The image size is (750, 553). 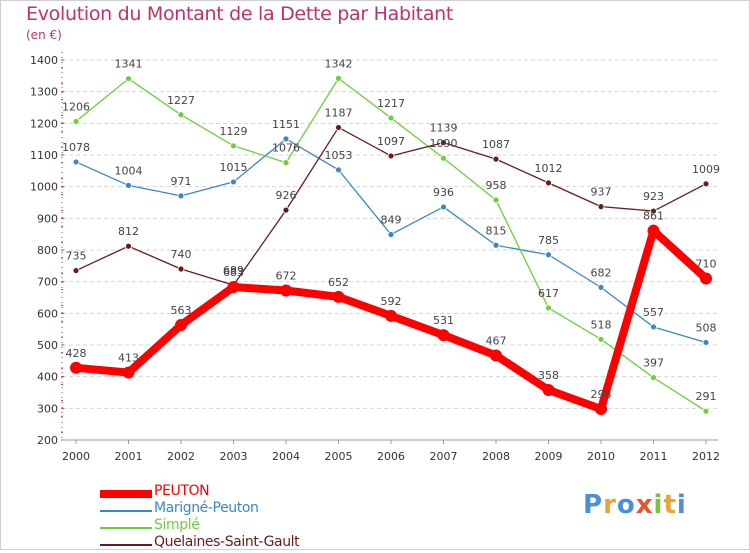 What do you see at coordinates (653, 312) in the screenshot?
I see `data-label: 557` at bounding box center [653, 312].